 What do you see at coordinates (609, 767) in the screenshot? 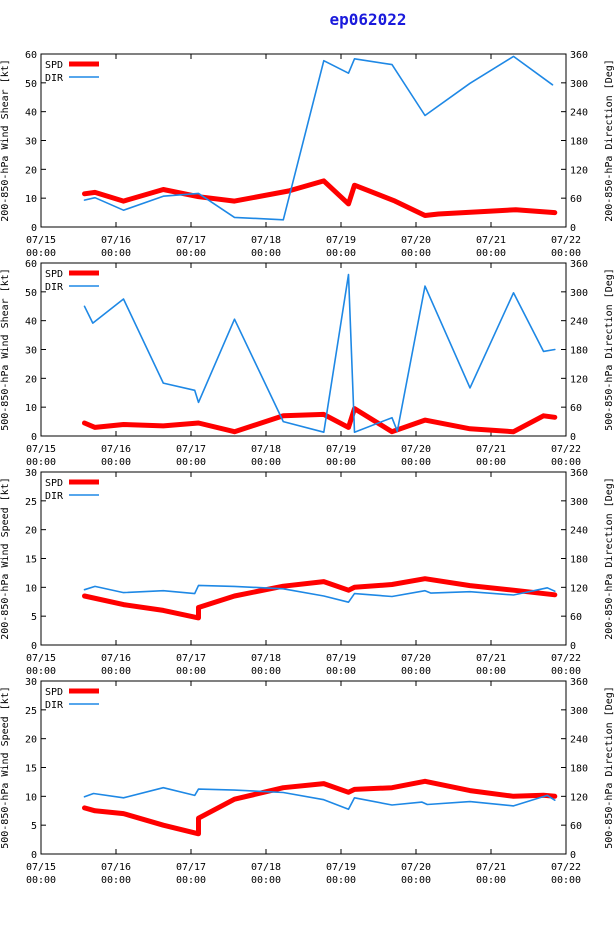
I see `y2-axis-title: 500-850-hPa Direction [Deg]` at bounding box center [609, 767].